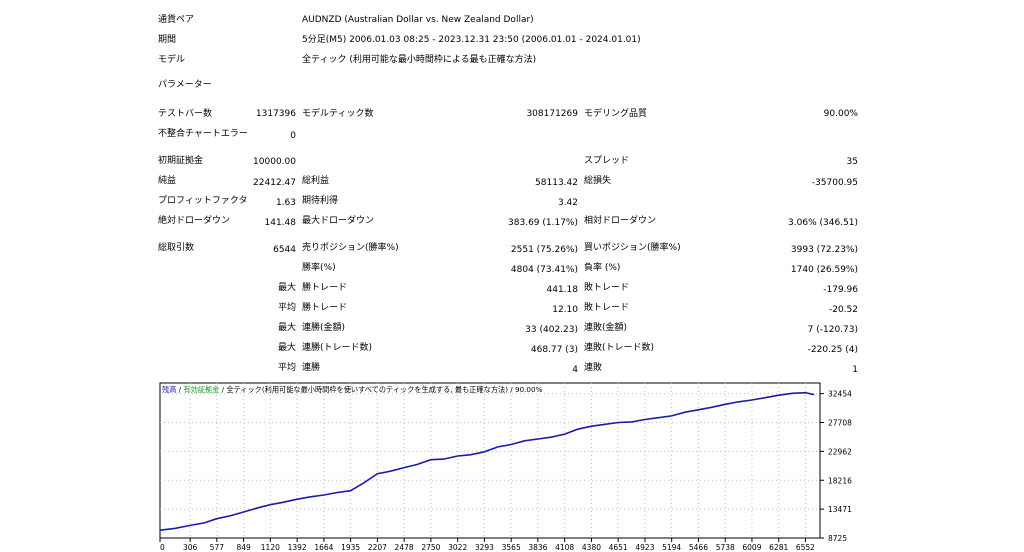 The image size is (1024, 552). Describe the element at coordinates (274, 162) in the screenshot. I see `deposit-value: 10000.00` at that location.